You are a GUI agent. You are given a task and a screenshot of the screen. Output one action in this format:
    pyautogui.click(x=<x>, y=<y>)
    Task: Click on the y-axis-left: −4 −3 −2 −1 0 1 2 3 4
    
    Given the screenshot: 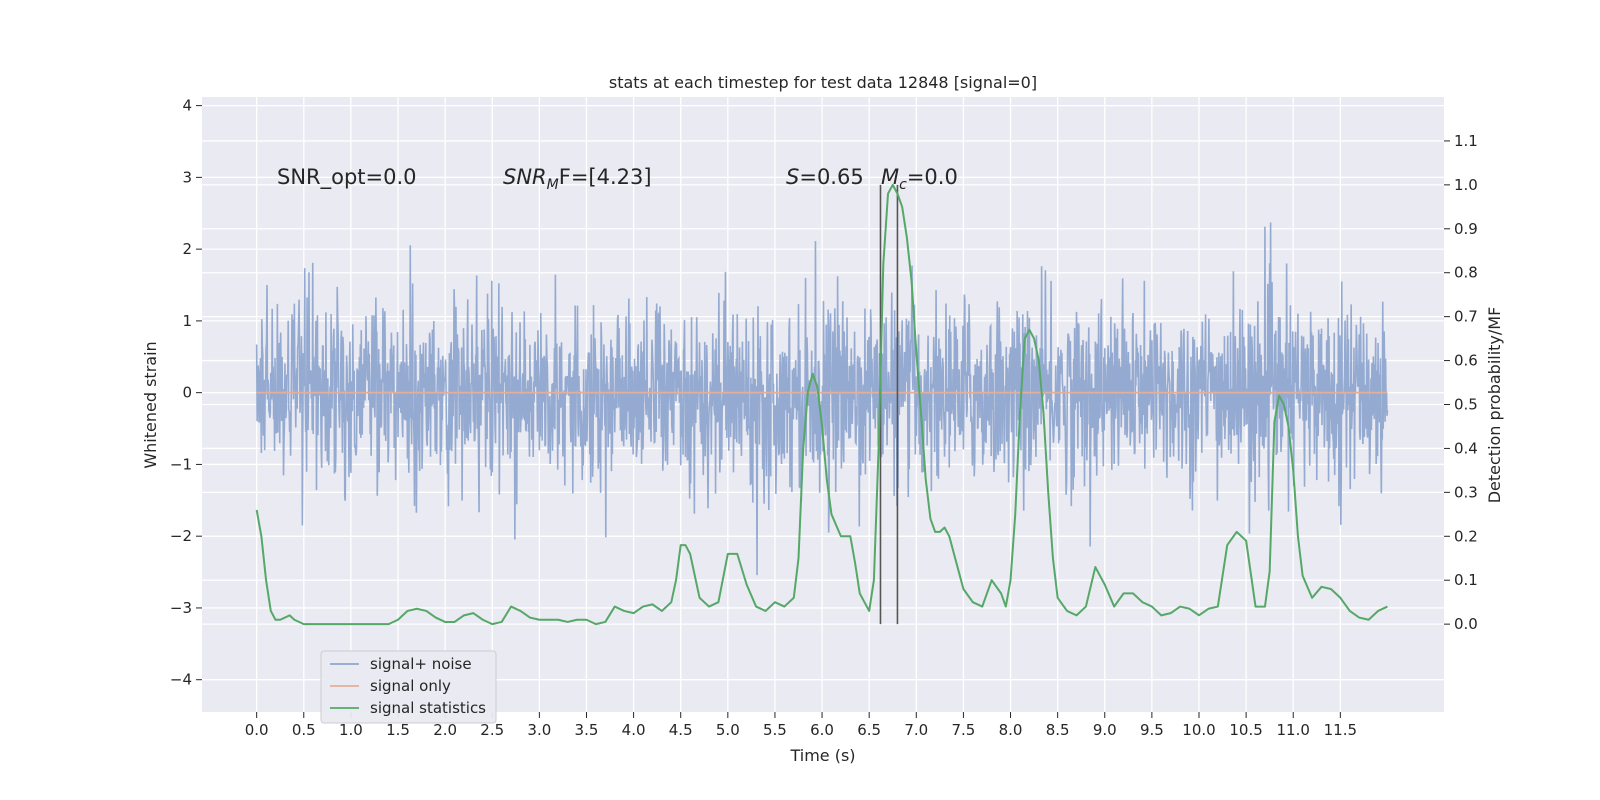 What is the action you would take?
    pyautogui.click(x=186, y=393)
    